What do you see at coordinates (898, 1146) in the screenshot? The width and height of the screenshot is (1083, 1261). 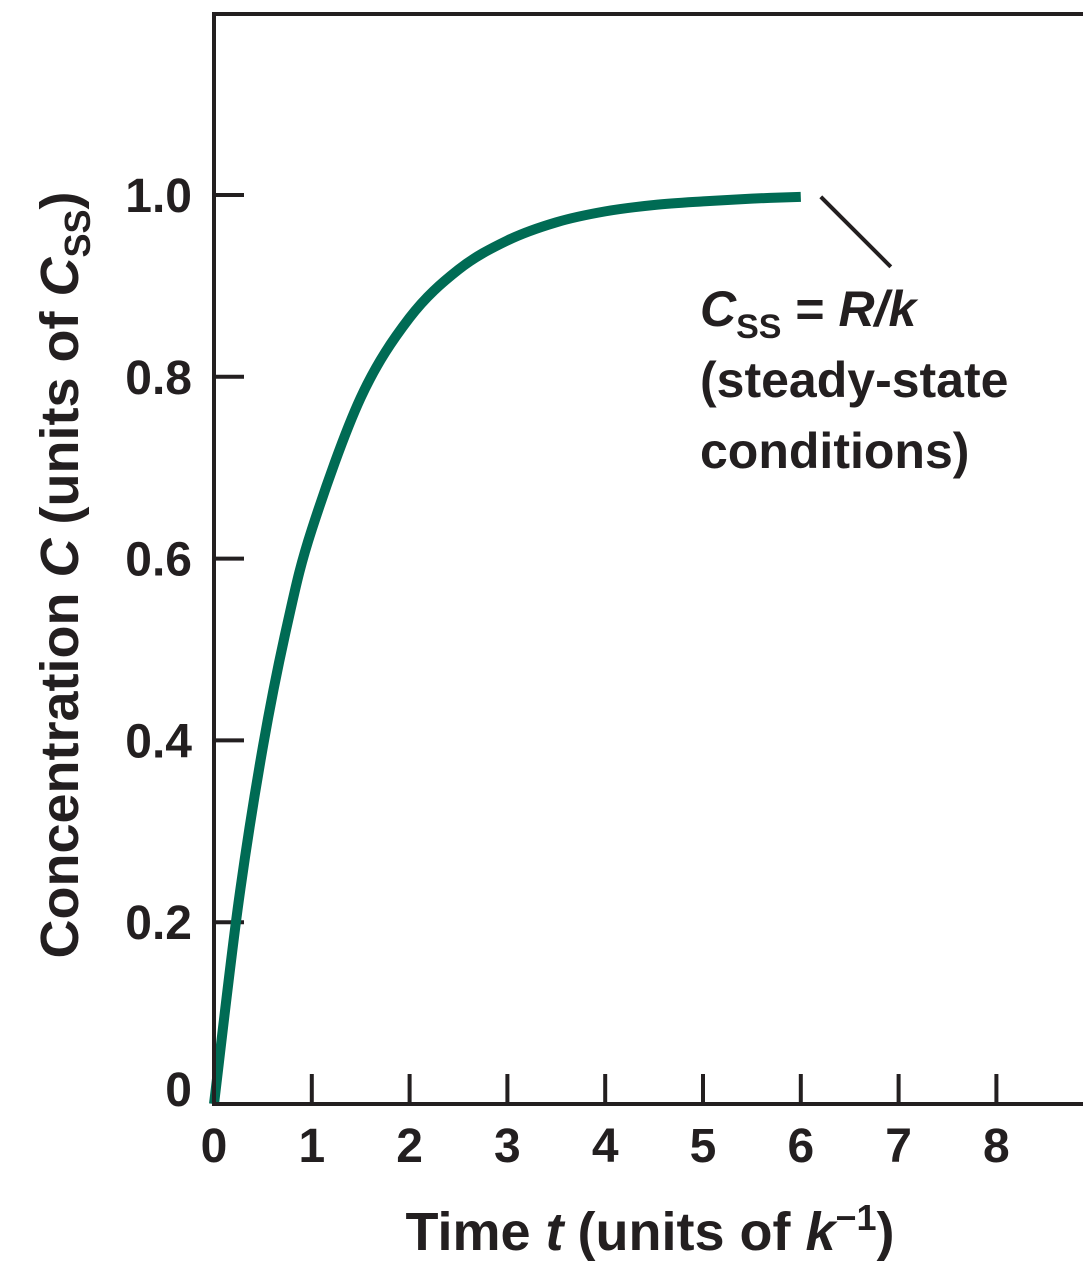 I see `x-tick-label: 7` at bounding box center [898, 1146].